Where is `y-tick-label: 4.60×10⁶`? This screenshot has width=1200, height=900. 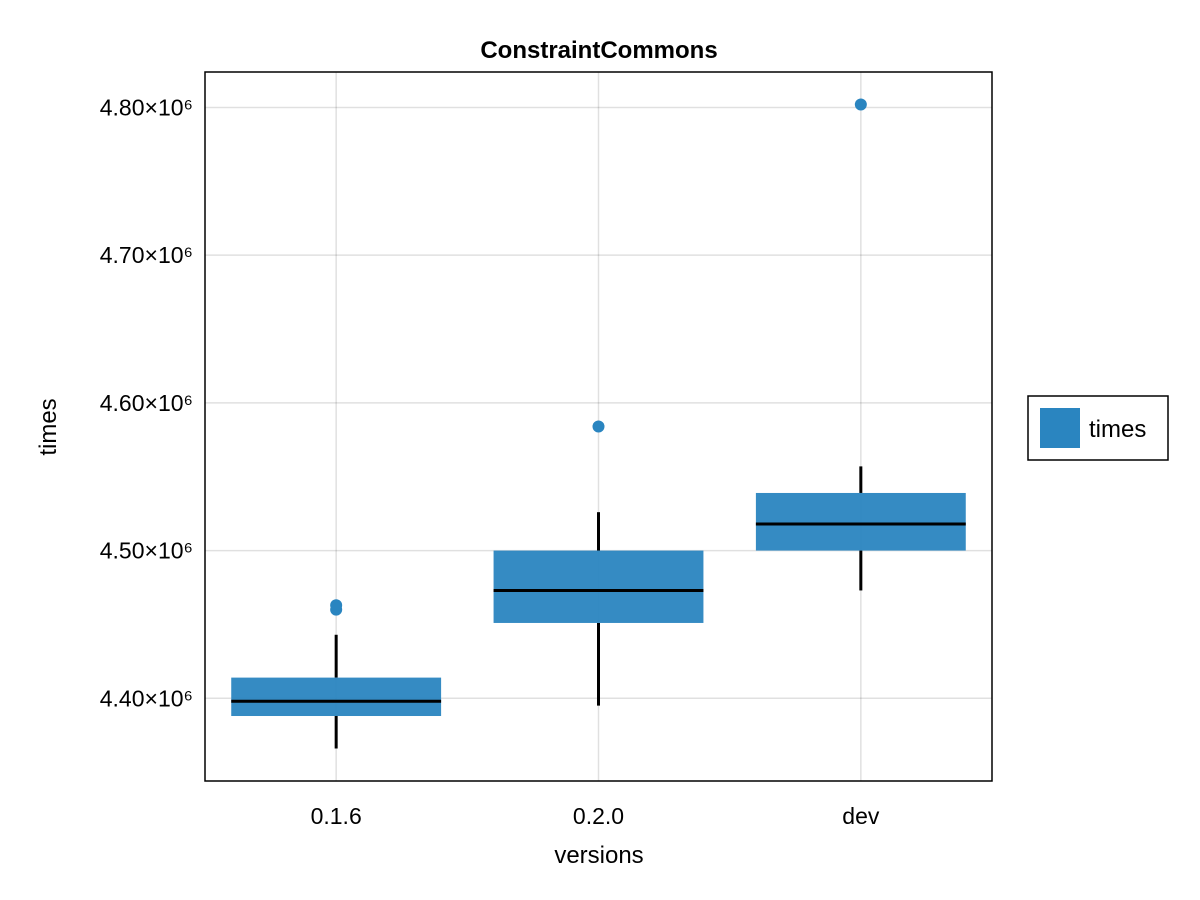
y-tick-label: 4.60×10⁶ is located at coordinates (146, 403).